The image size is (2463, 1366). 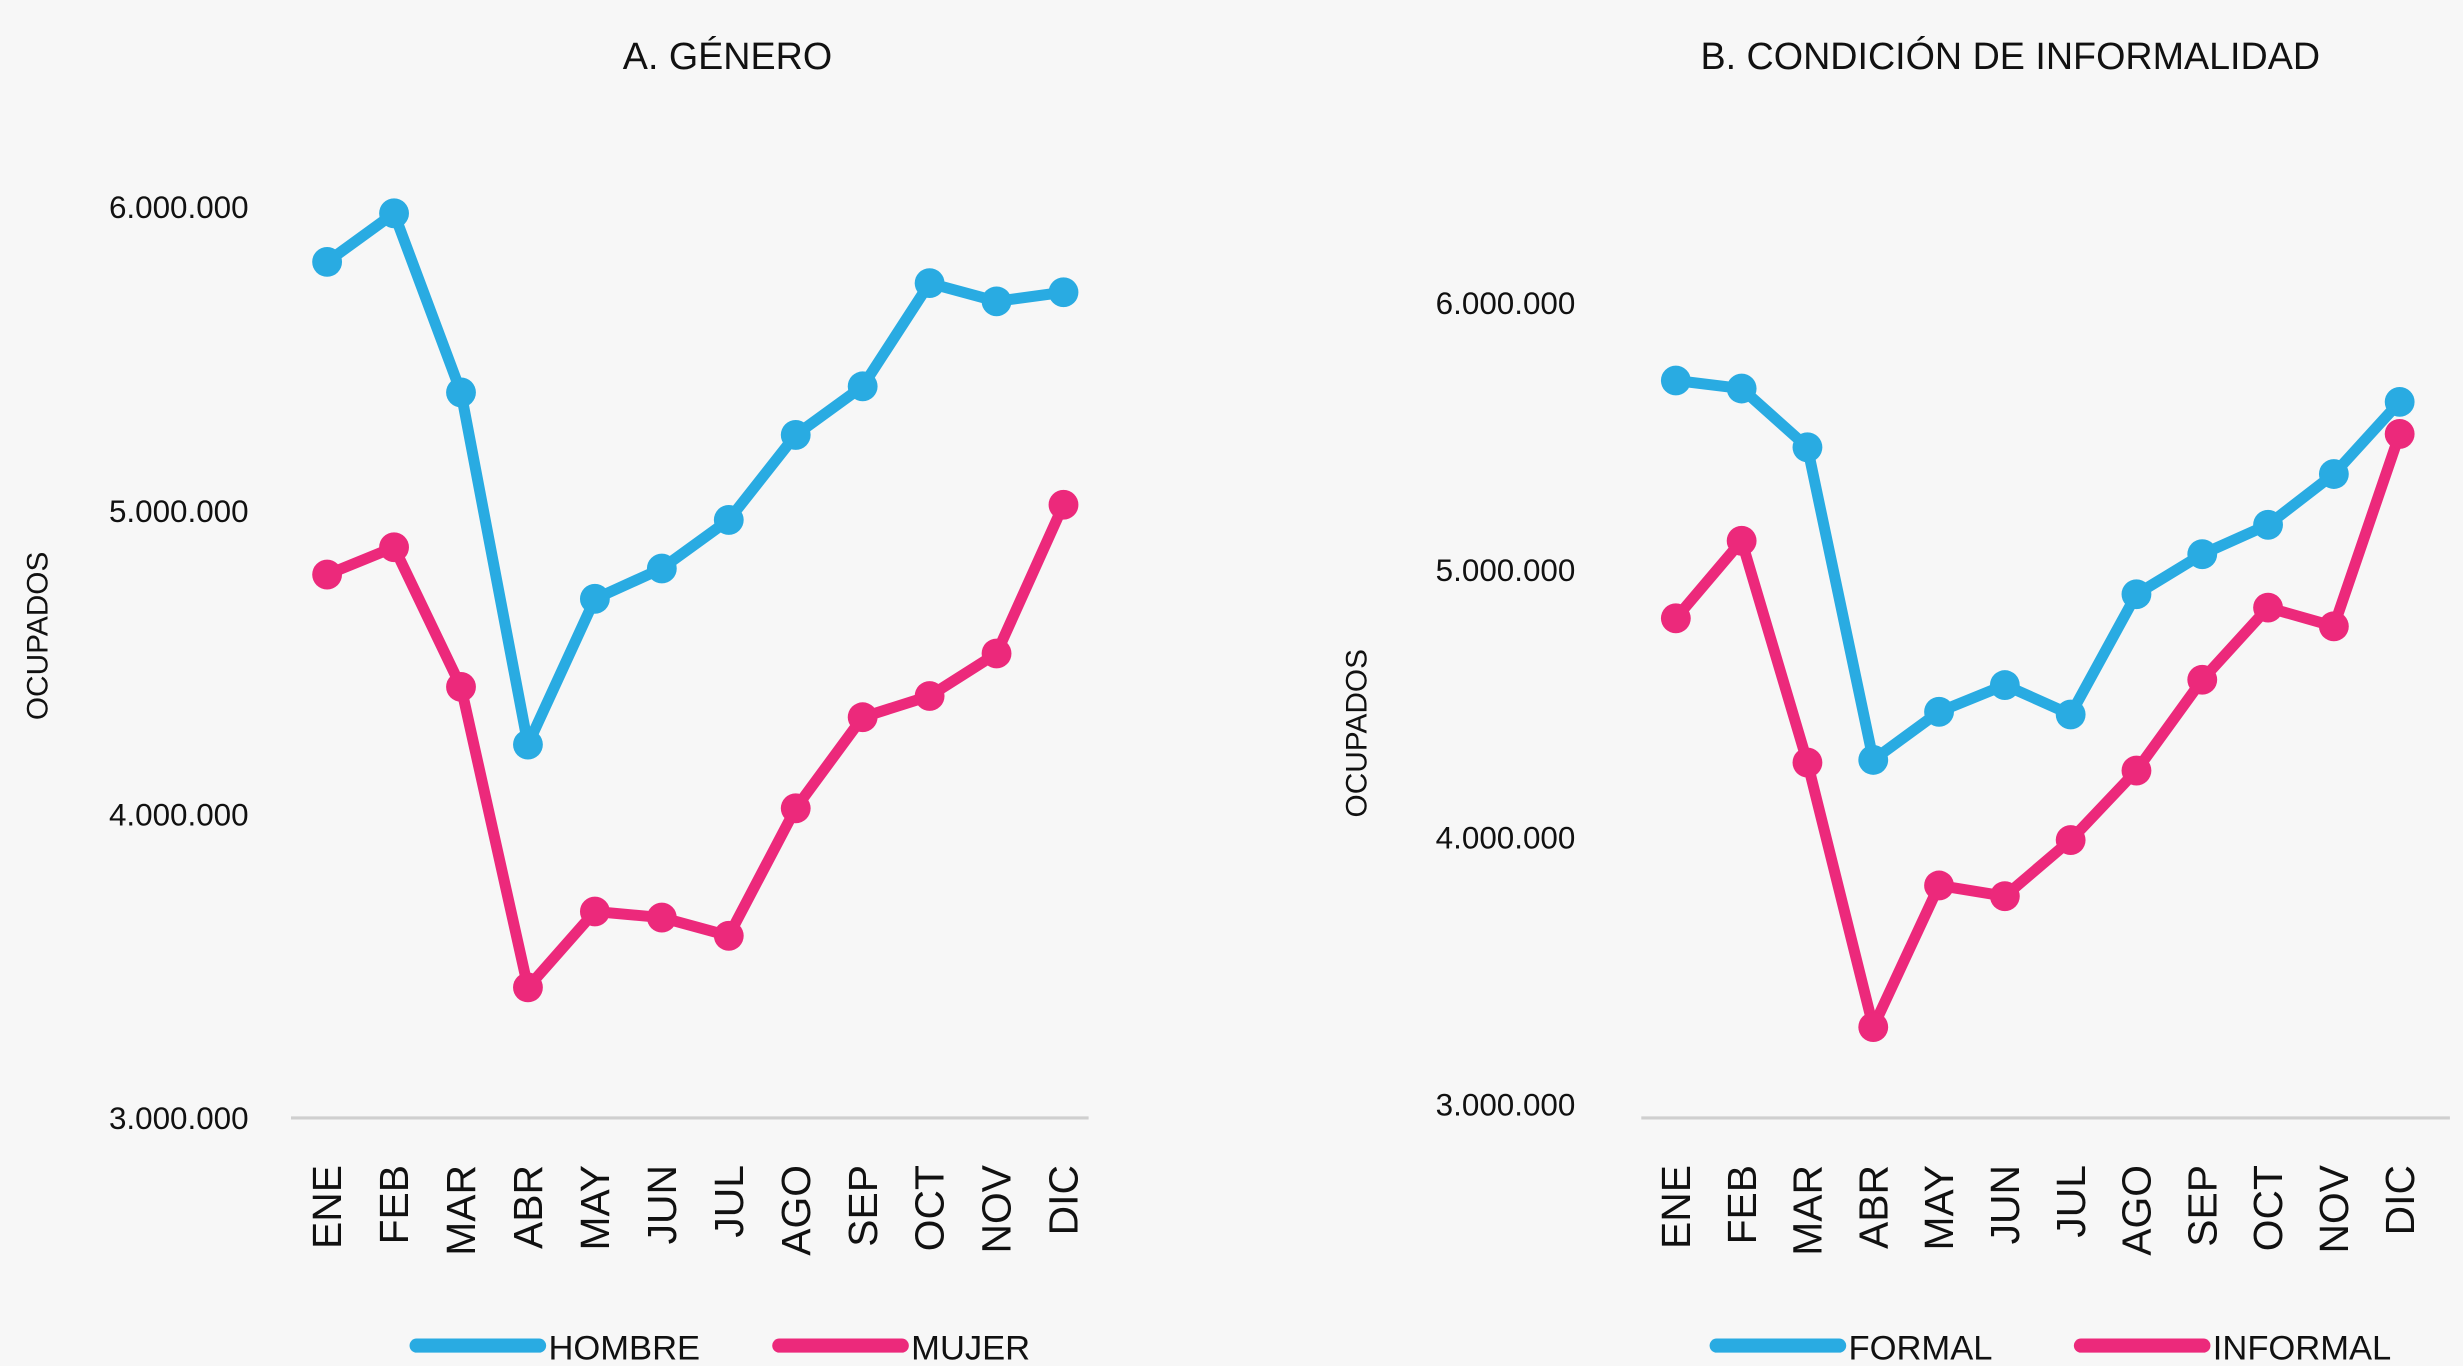 What do you see at coordinates (2302, 1348) in the screenshot?
I see `legend-label: INFORMAL` at bounding box center [2302, 1348].